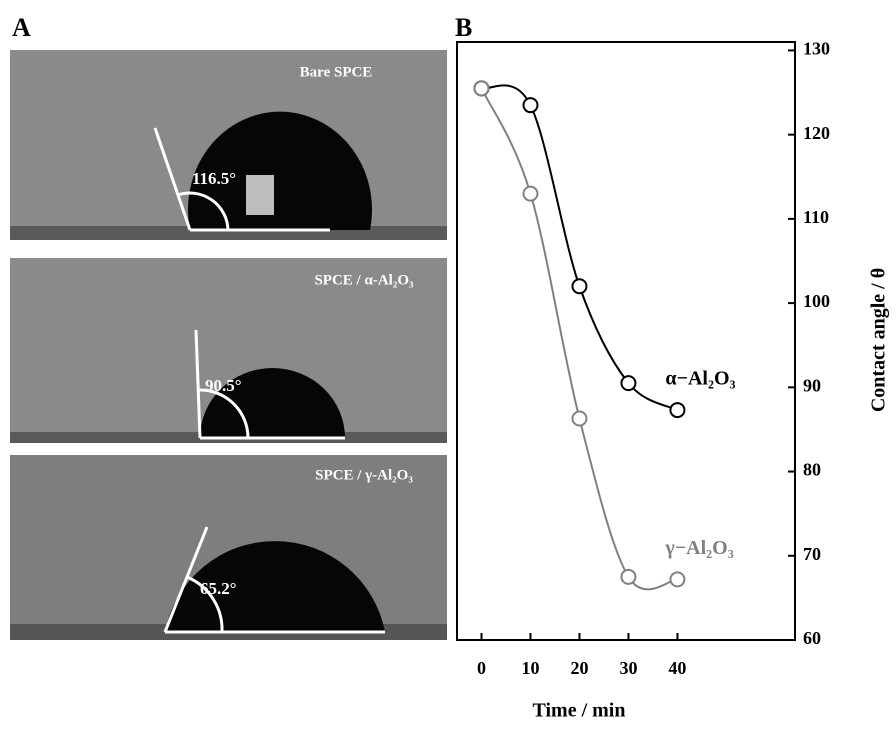  What do you see at coordinates (677, 668) in the screenshot?
I see `x-tick-label: 40` at bounding box center [677, 668].